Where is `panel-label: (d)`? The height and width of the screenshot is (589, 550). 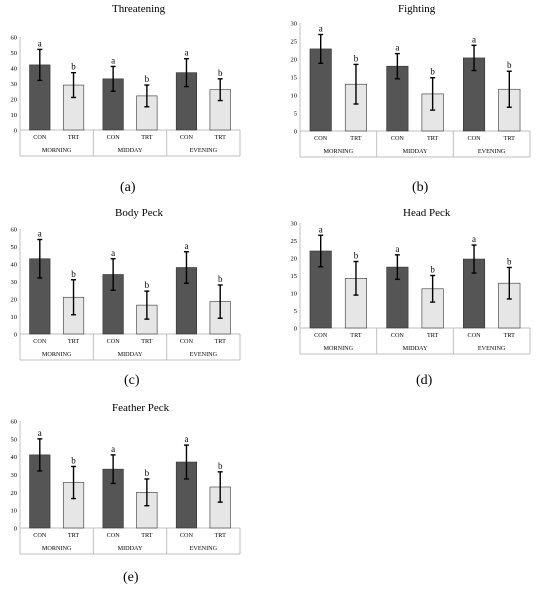 panel-label: (d) is located at coordinates (424, 380).